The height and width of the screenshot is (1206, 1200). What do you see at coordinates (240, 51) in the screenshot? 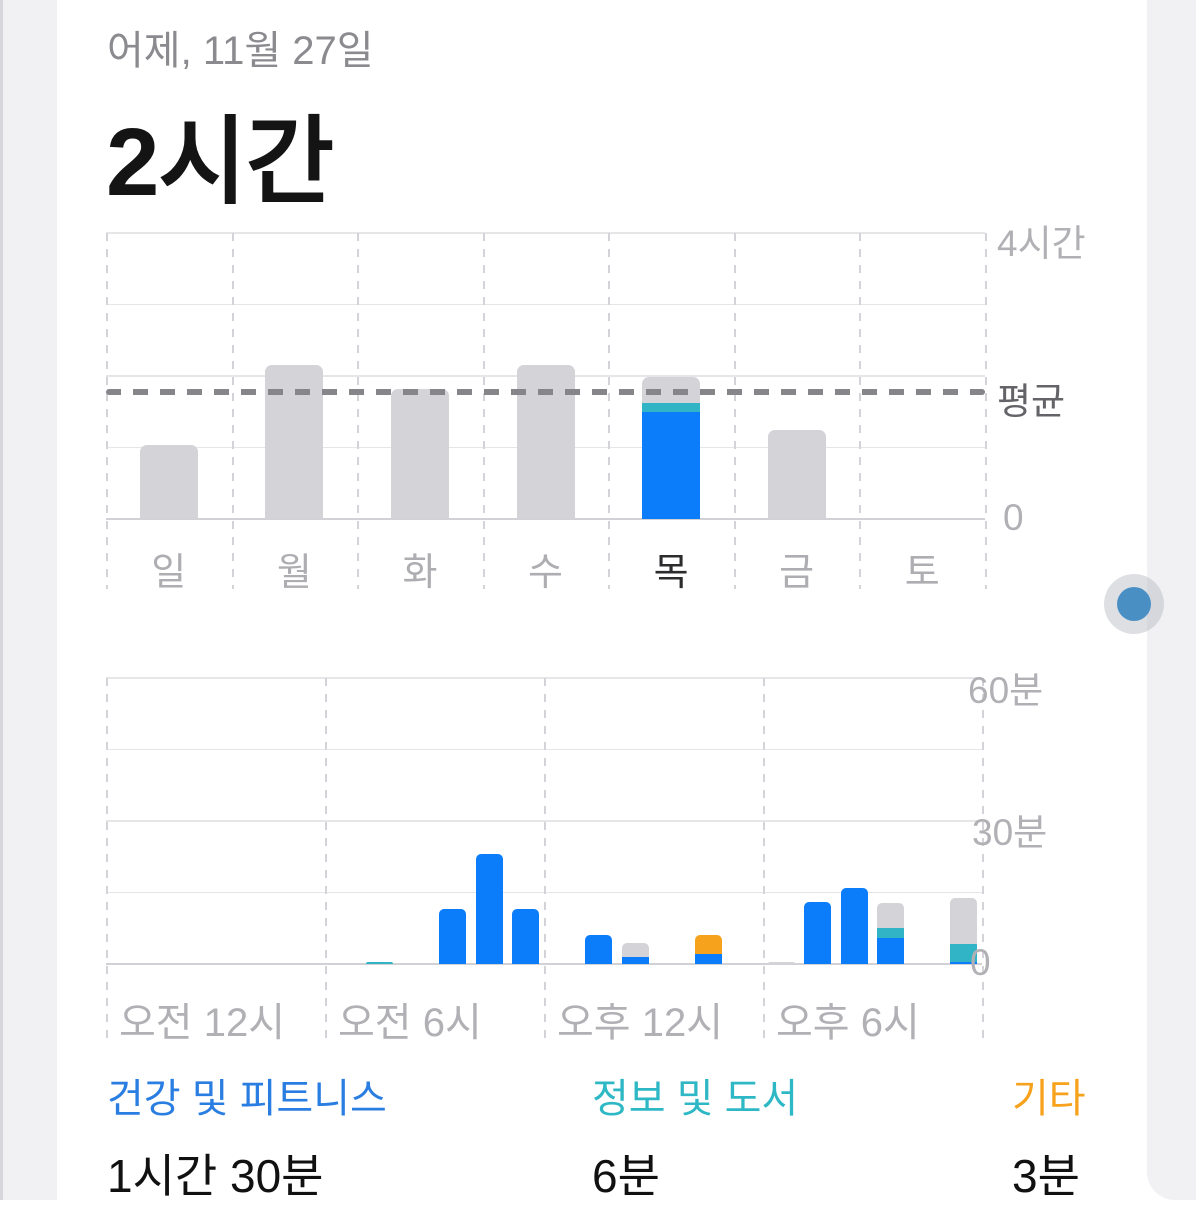
I see `date-label: 어제, 11월 27일` at bounding box center [240, 51].